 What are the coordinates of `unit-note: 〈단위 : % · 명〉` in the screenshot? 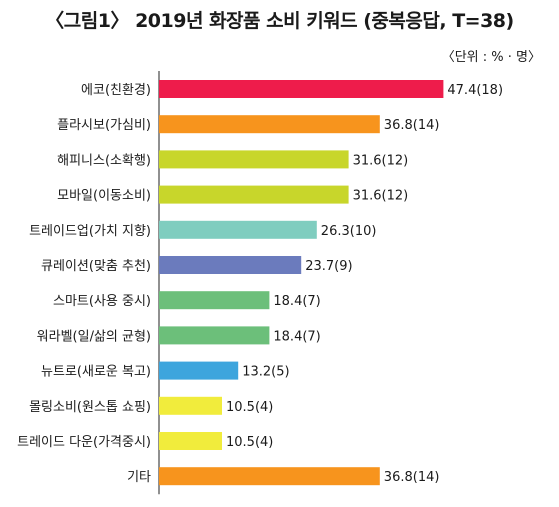 It's located at (491, 57).